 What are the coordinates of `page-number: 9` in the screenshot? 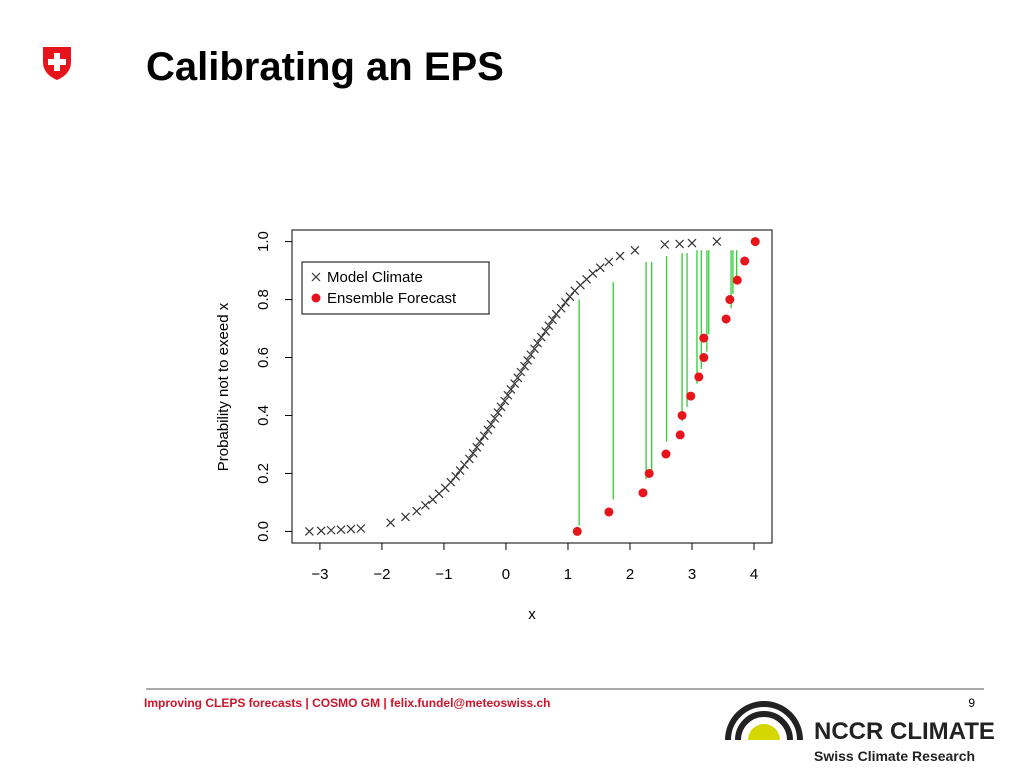 It's located at (971, 703).